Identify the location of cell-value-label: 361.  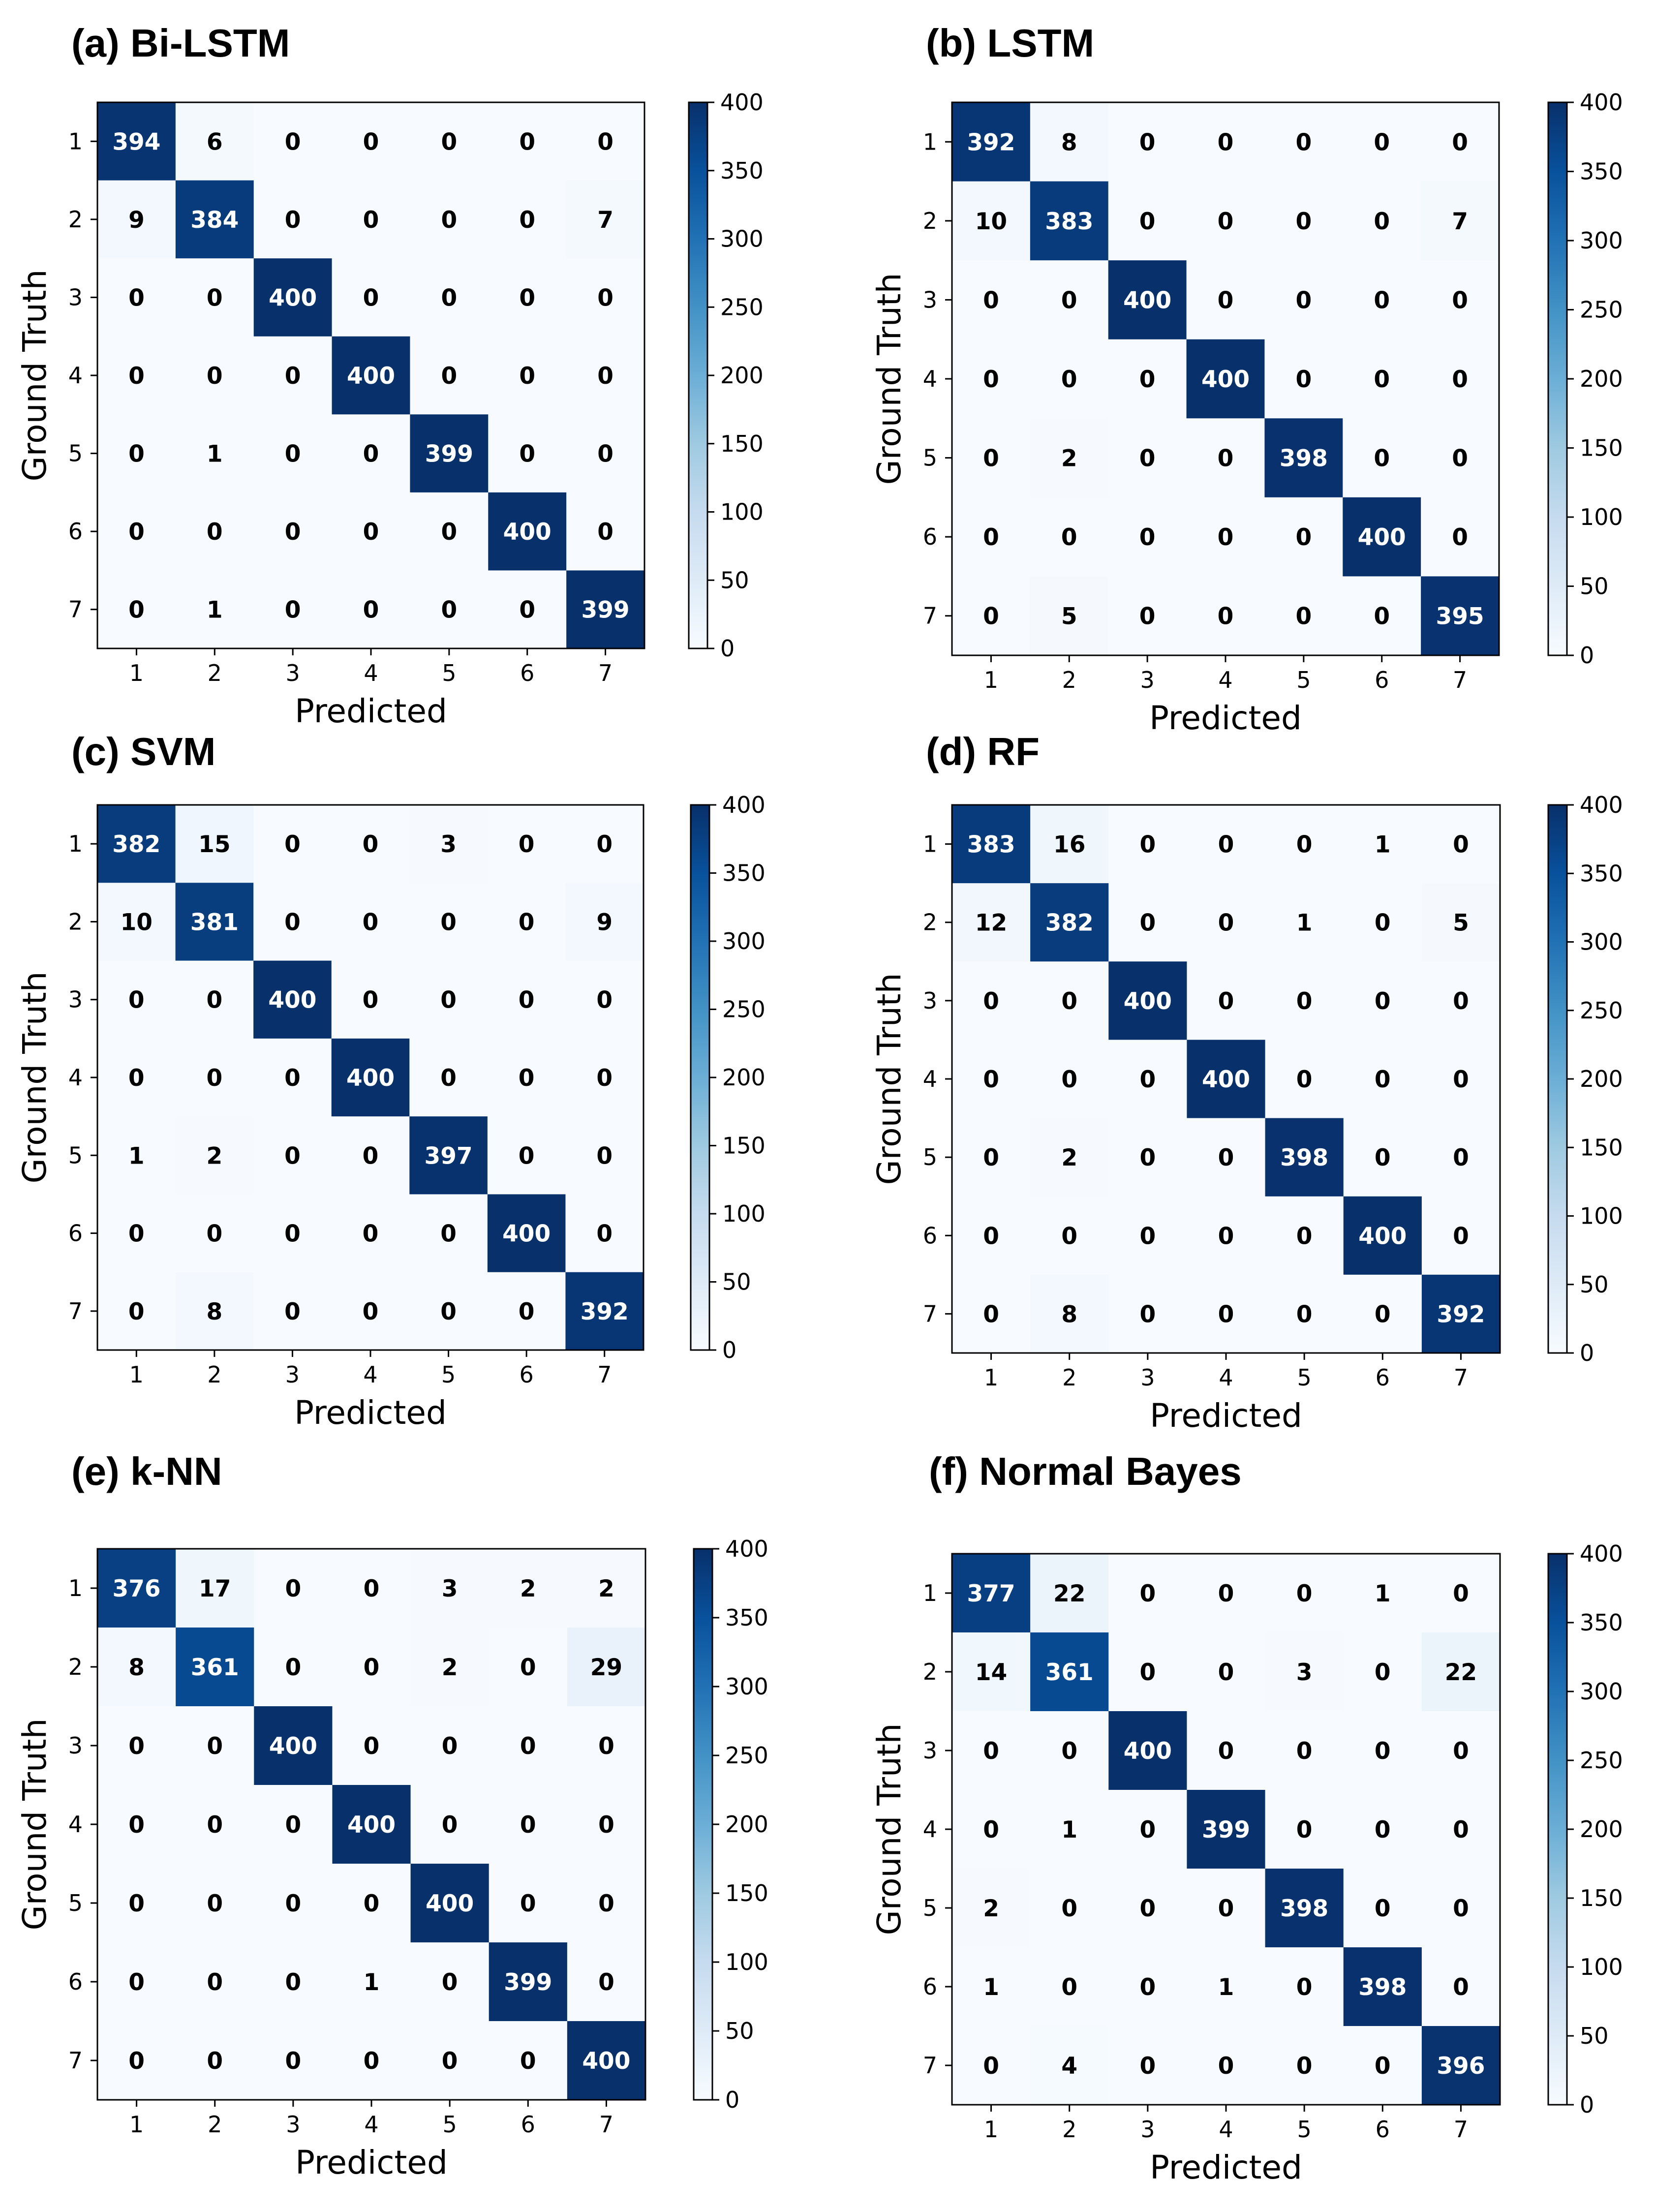
(215, 1667).